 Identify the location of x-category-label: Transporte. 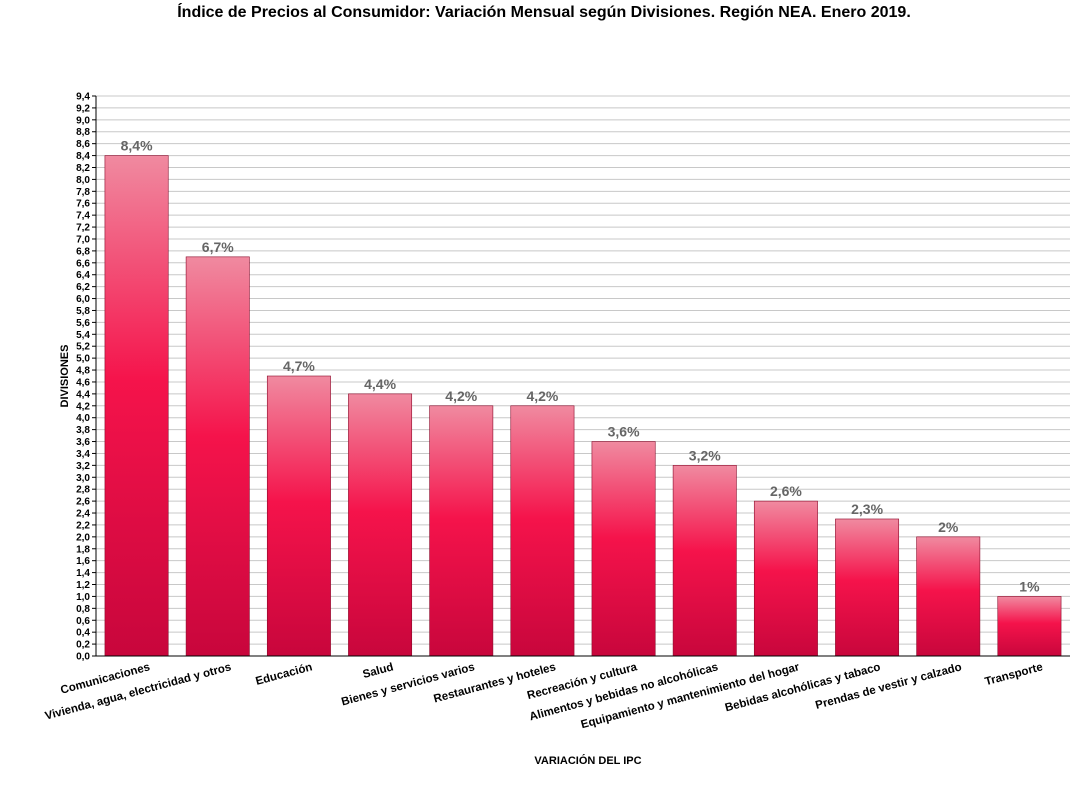
(1014, 674).